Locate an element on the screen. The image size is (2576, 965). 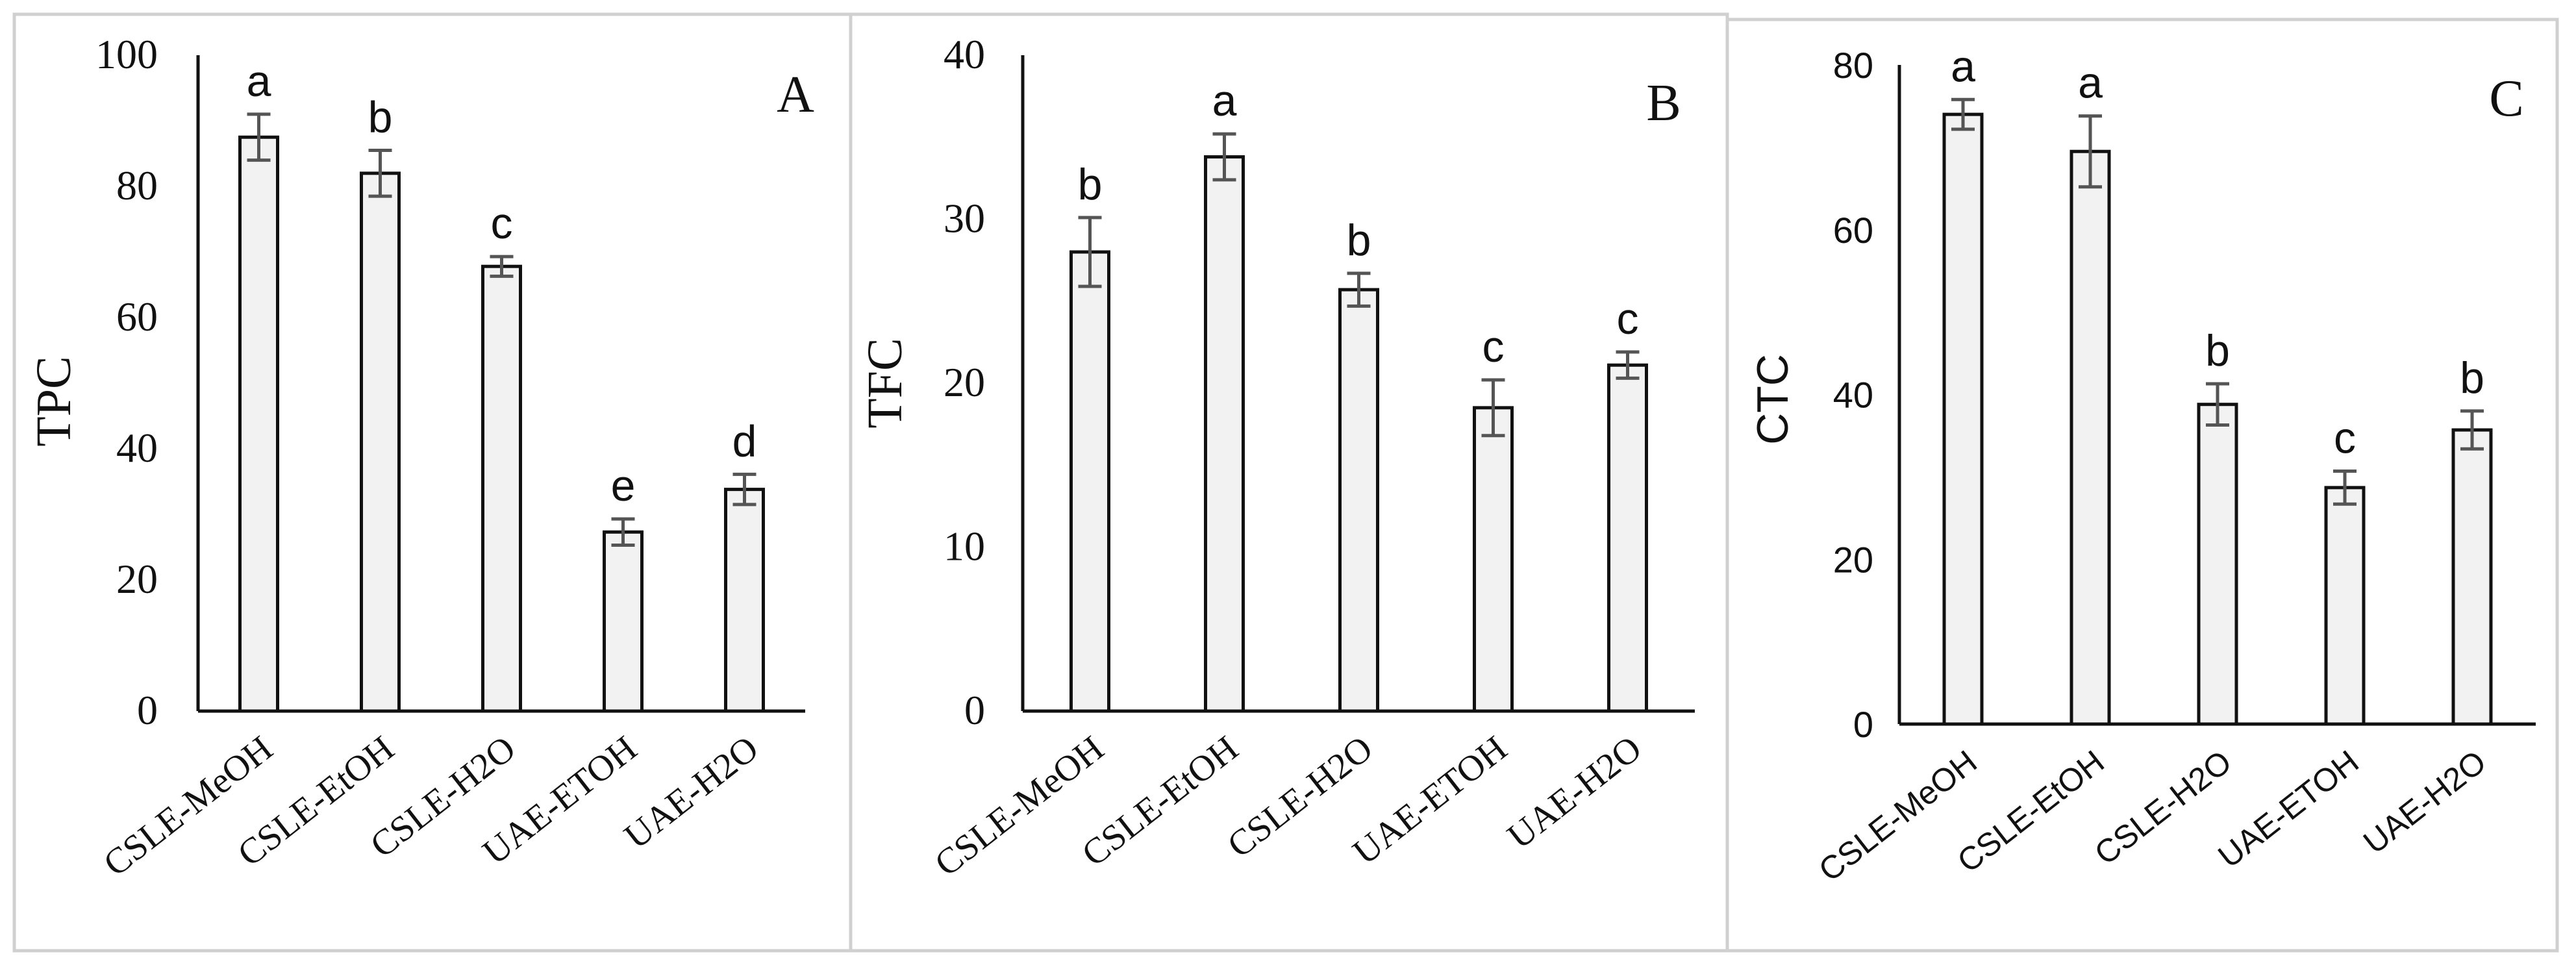
significance-label: d is located at coordinates (744, 441).